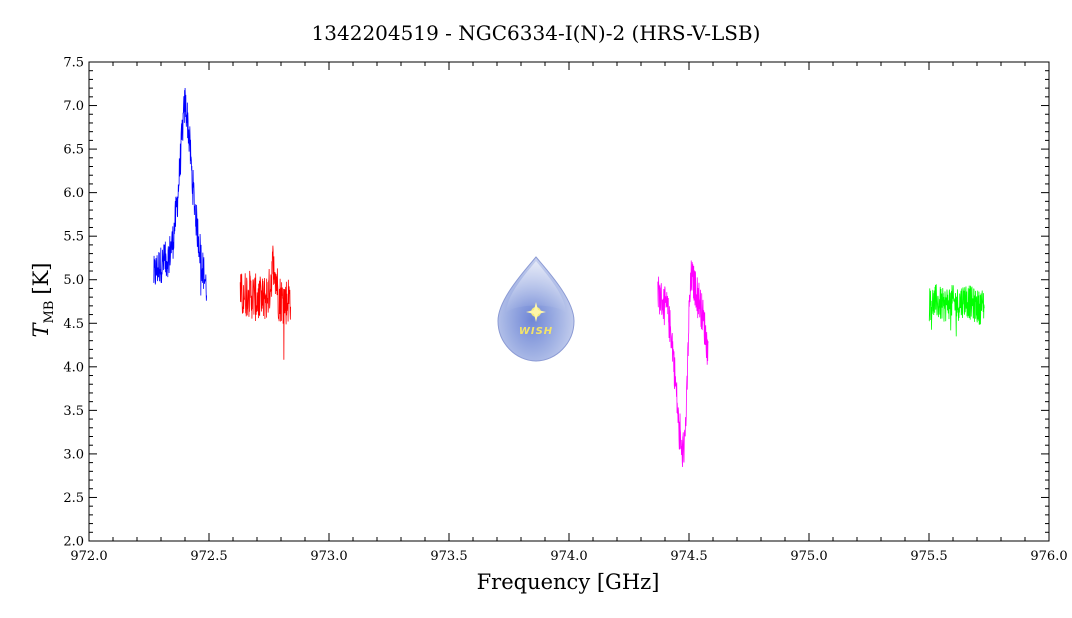 The image size is (1072, 618). Describe the element at coordinates (73, 237) in the screenshot. I see `y-tick-label: 5.5` at that location.